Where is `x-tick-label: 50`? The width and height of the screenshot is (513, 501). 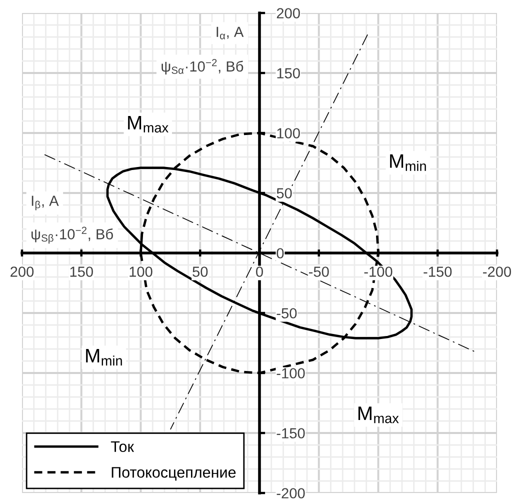 x-tick-label: 50 is located at coordinates (200, 271).